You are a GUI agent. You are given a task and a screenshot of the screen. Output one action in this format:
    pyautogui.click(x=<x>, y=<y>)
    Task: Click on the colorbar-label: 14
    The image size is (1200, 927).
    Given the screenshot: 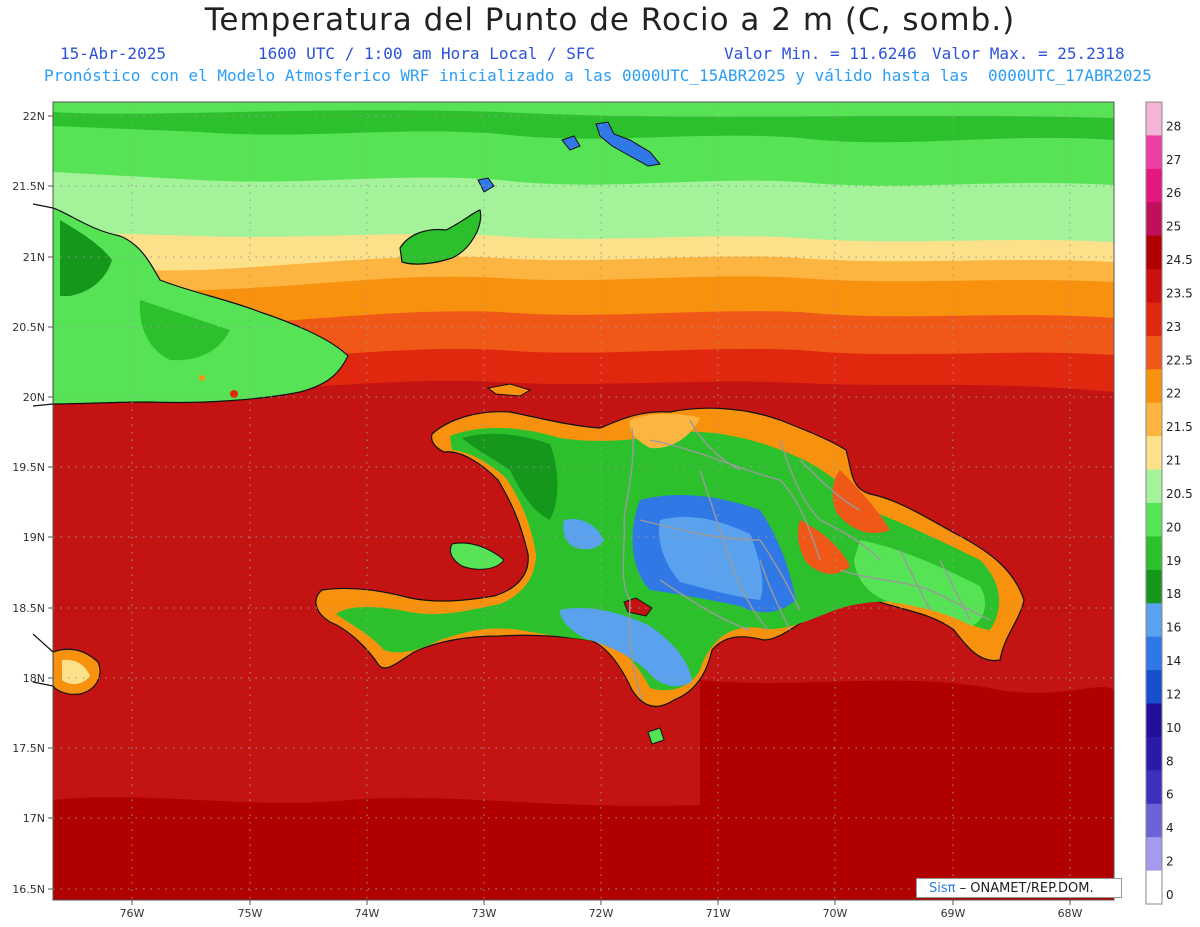 What is the action you would take?
    pyautogui.click(x=1173, y=661)
    